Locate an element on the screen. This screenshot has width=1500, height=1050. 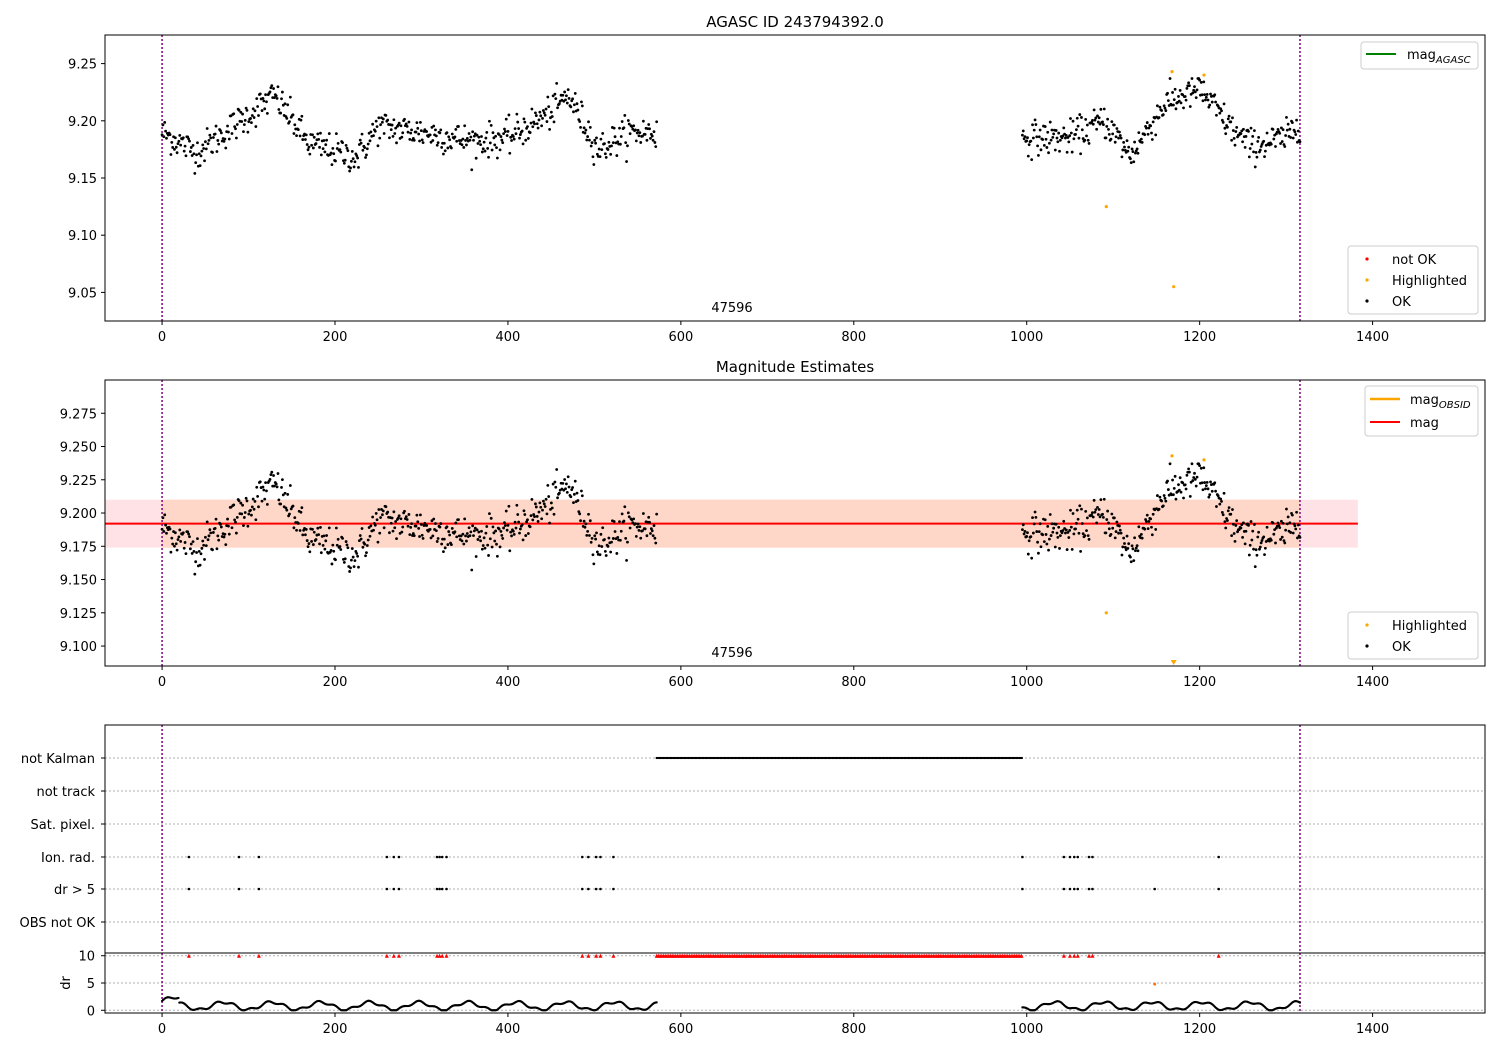
off-scale-marker is located at coordinates (1173, 662).